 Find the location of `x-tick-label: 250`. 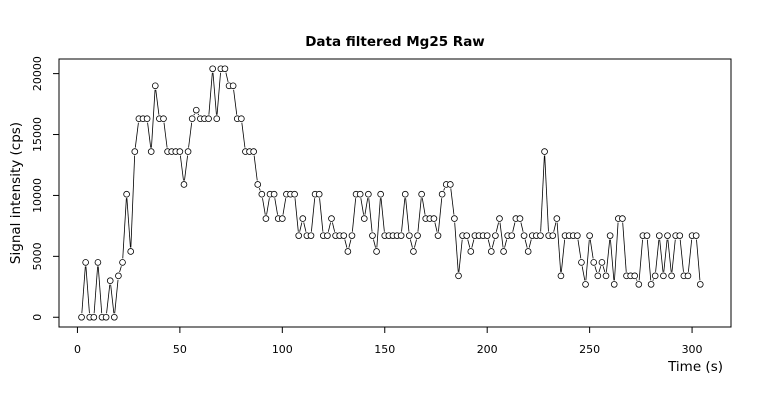

x-tick-label: 250 is located at coordinates (589, 349).